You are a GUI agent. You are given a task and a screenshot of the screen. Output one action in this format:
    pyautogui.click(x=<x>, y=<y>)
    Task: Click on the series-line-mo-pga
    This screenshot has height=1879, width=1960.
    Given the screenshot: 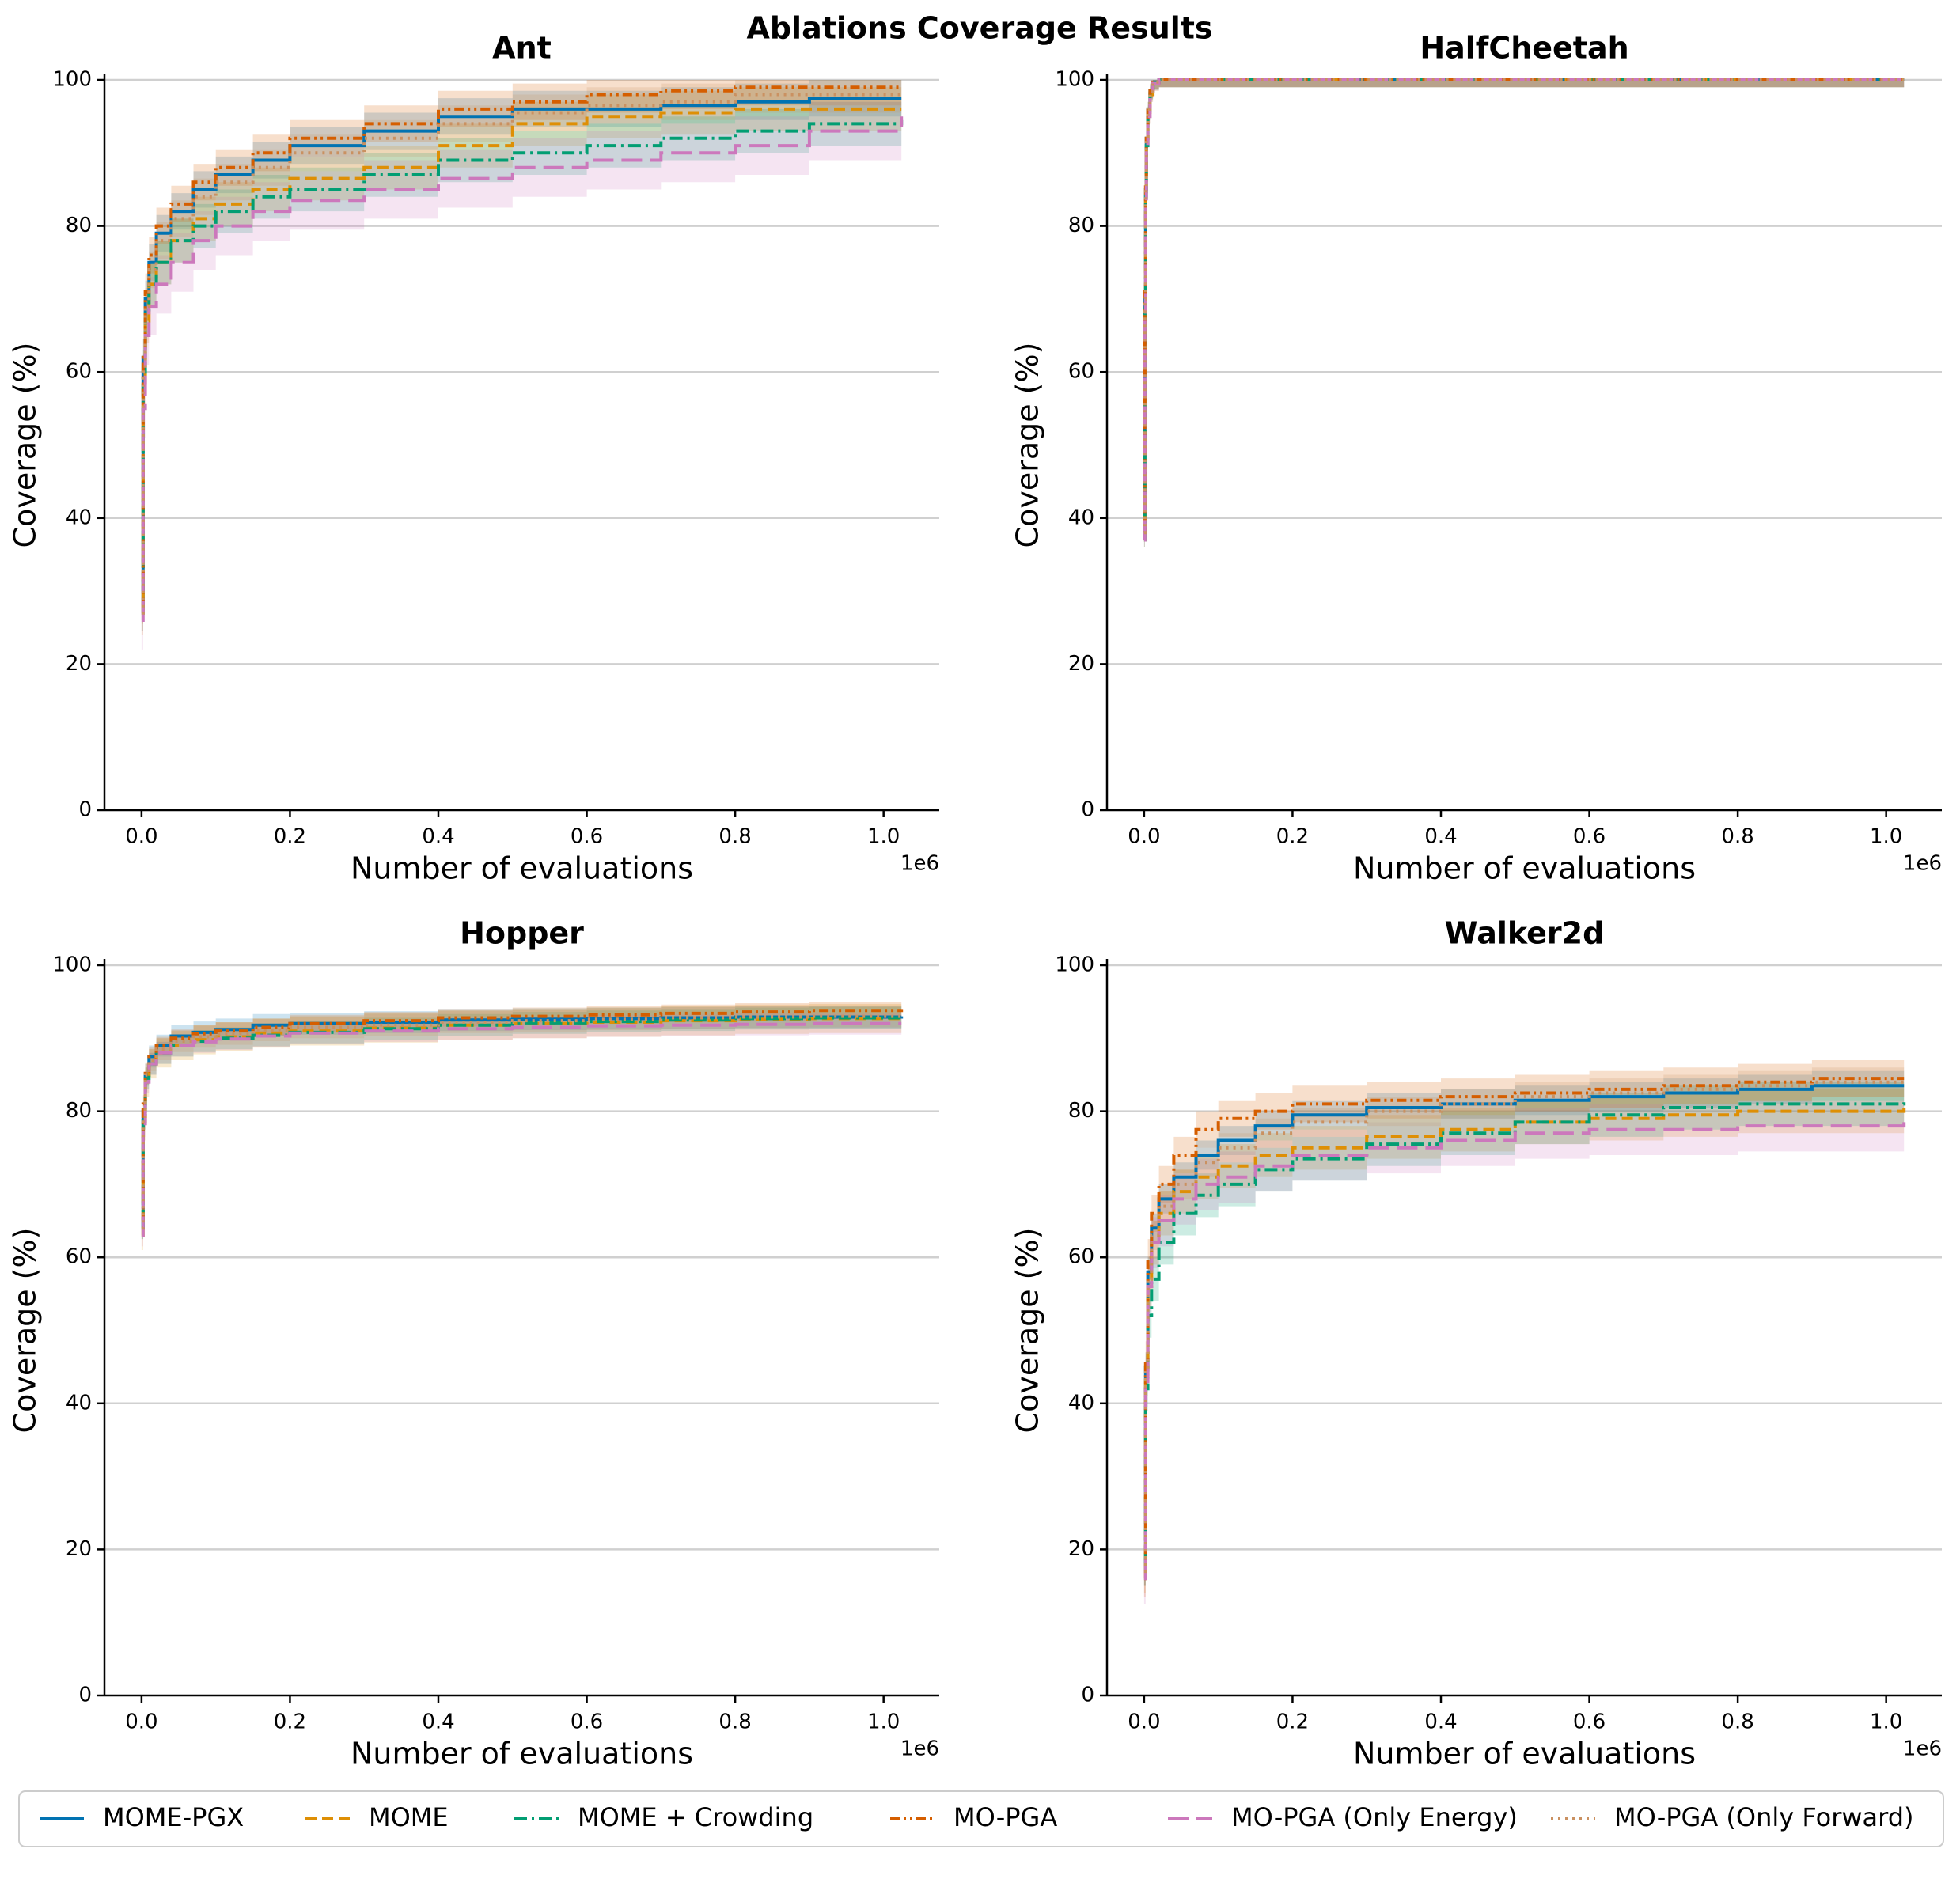 What is the action you would take?
    pyautogui.click(x=521, y=346)
    